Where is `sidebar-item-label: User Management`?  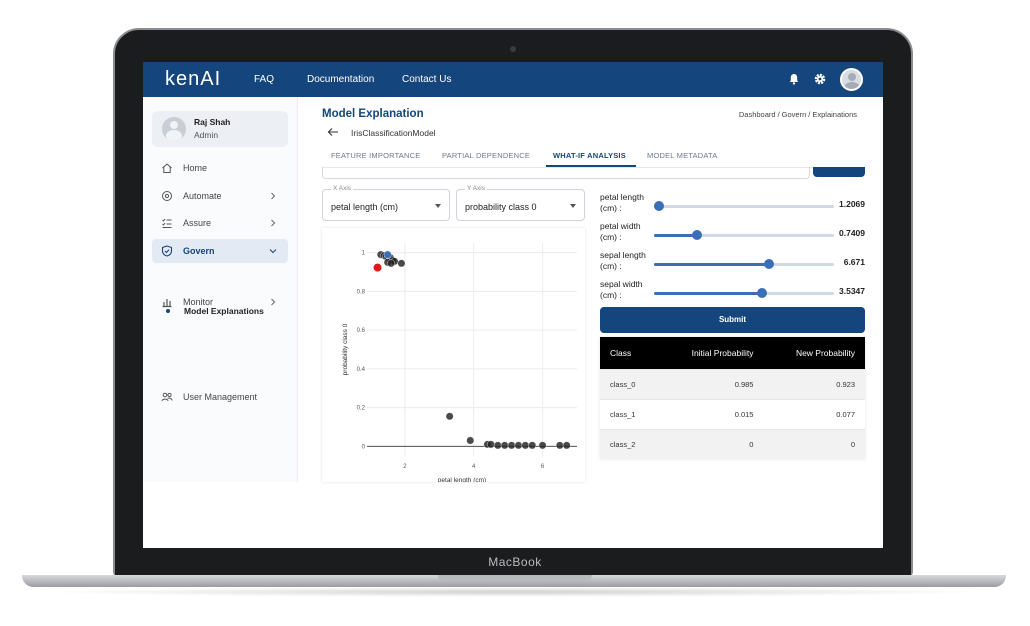 sidebar-item-label: User Management is located at coordinates (220, 397).